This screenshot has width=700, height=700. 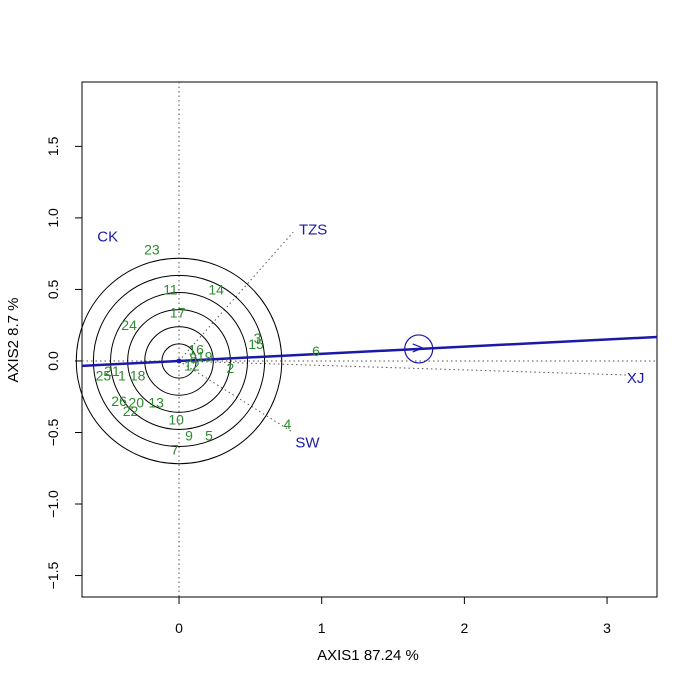 What do you see at coordinates (216, 289) in the screenshot?
I see `genotype-label: 14` at bounding box center [216, 289].